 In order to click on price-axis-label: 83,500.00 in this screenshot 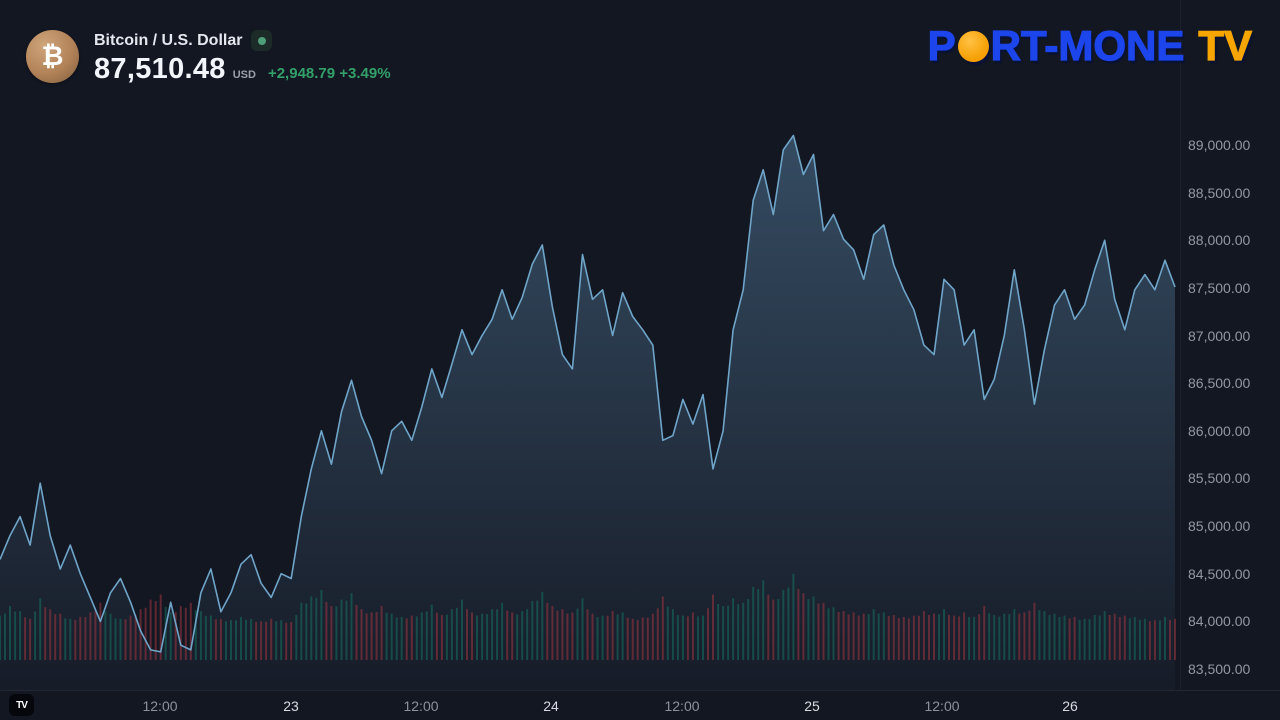, I will do `click(1219, 669)`.